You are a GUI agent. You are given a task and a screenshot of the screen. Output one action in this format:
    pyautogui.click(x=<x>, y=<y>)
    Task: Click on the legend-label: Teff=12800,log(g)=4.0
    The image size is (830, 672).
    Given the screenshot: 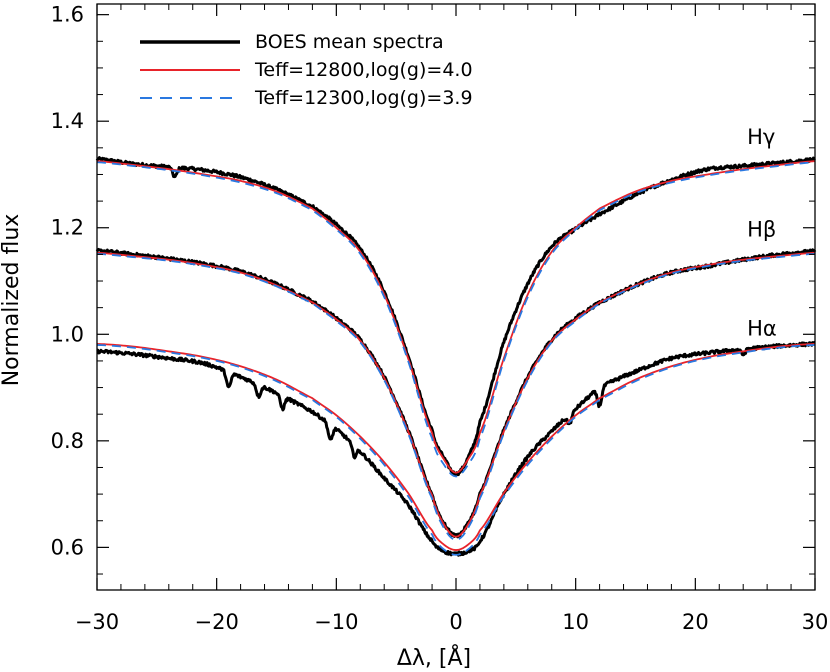 What is the action you would take?
    pyautogui.click(x=363, y=70)
    